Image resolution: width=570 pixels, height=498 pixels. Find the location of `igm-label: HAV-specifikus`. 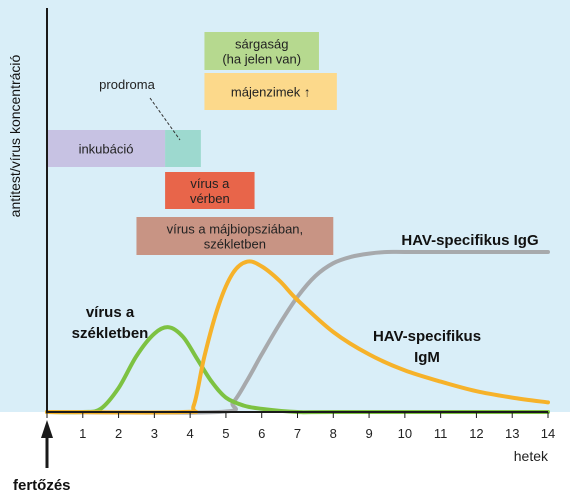

igm-label: HAV-specifikus is located at coordinates (427, 336).